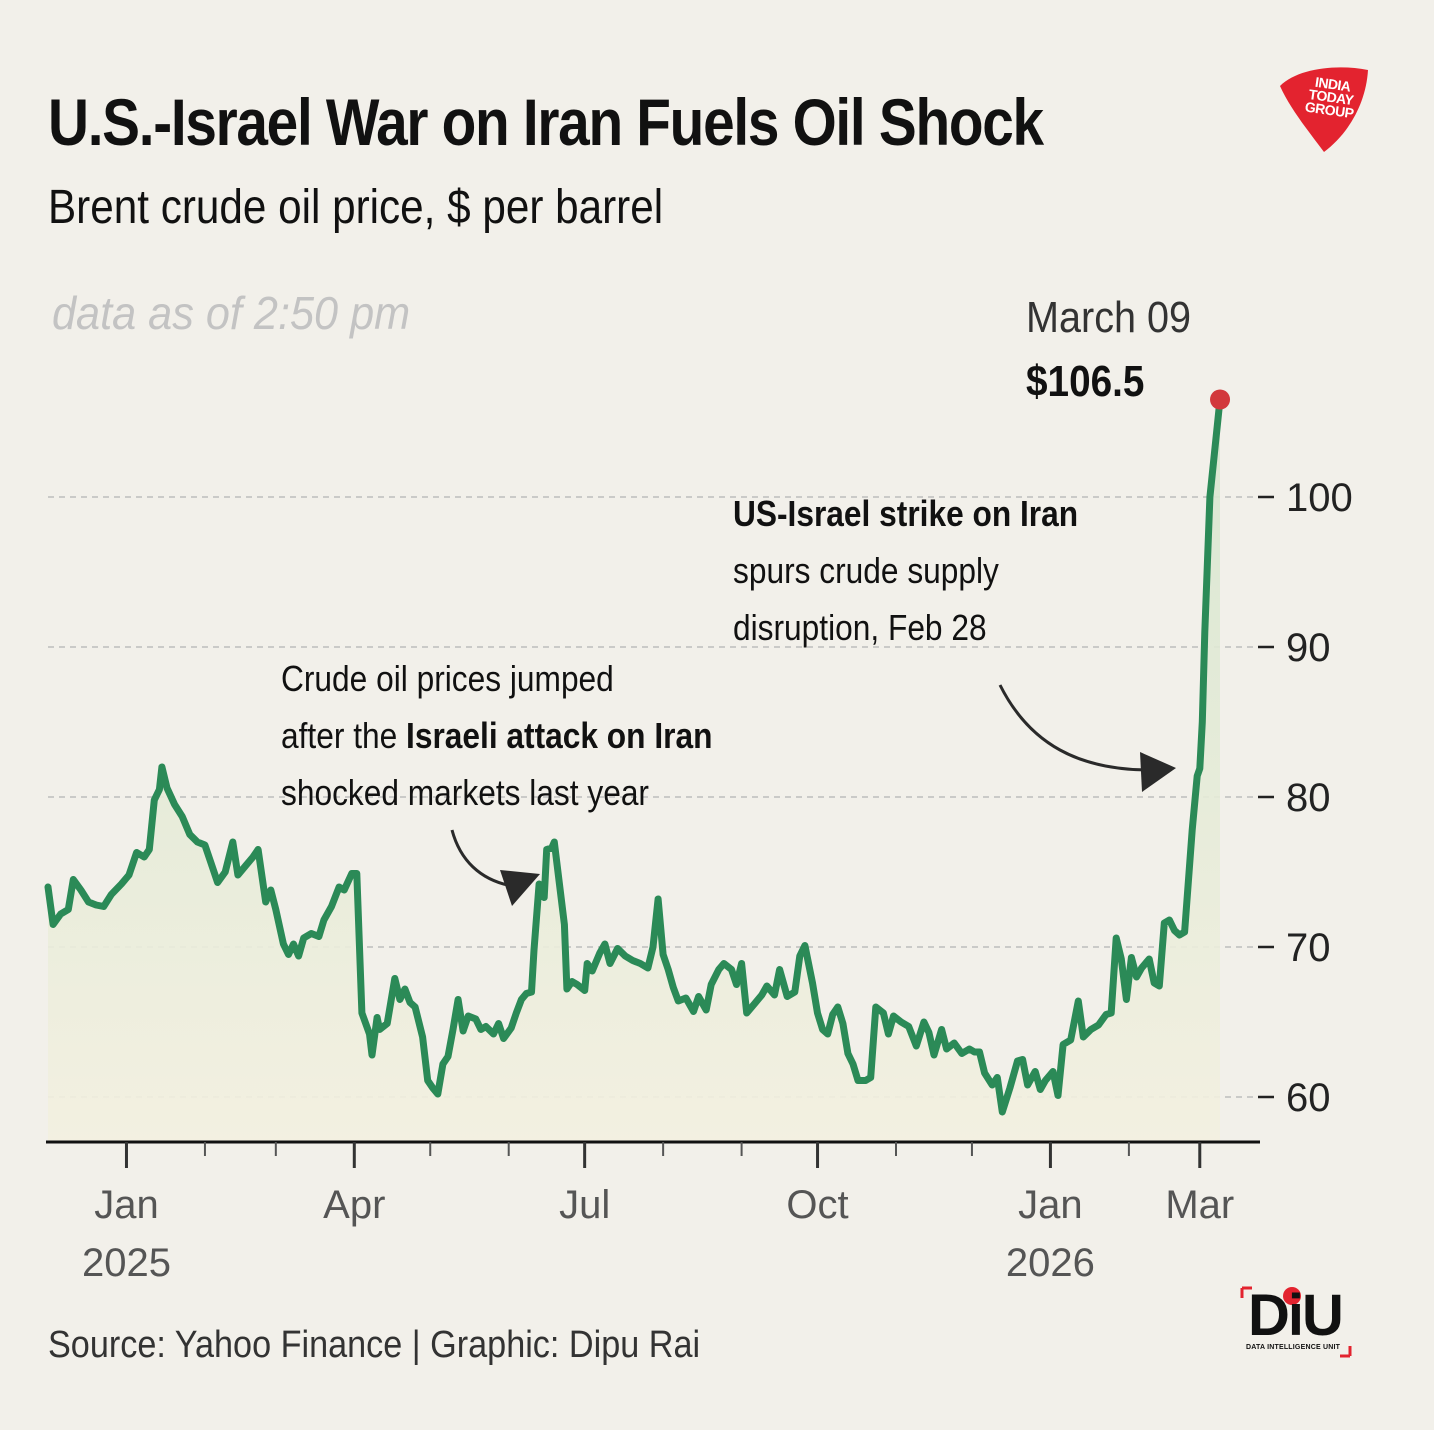  I want to click on chart-subtitle: Brent crude oil price, $ per barrel, so click(356, 207).